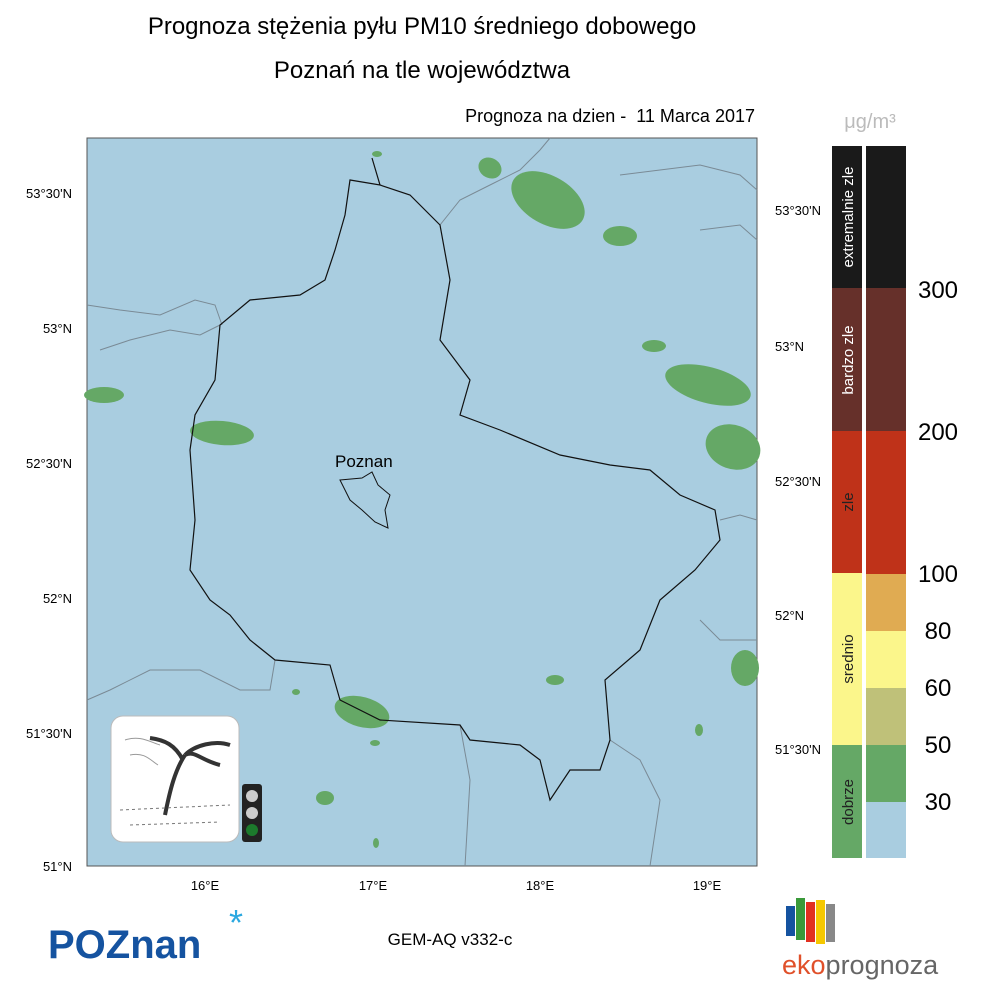 The image size is (1000, 1000). I want to click on threshold-label: 300, so click(938, 290).